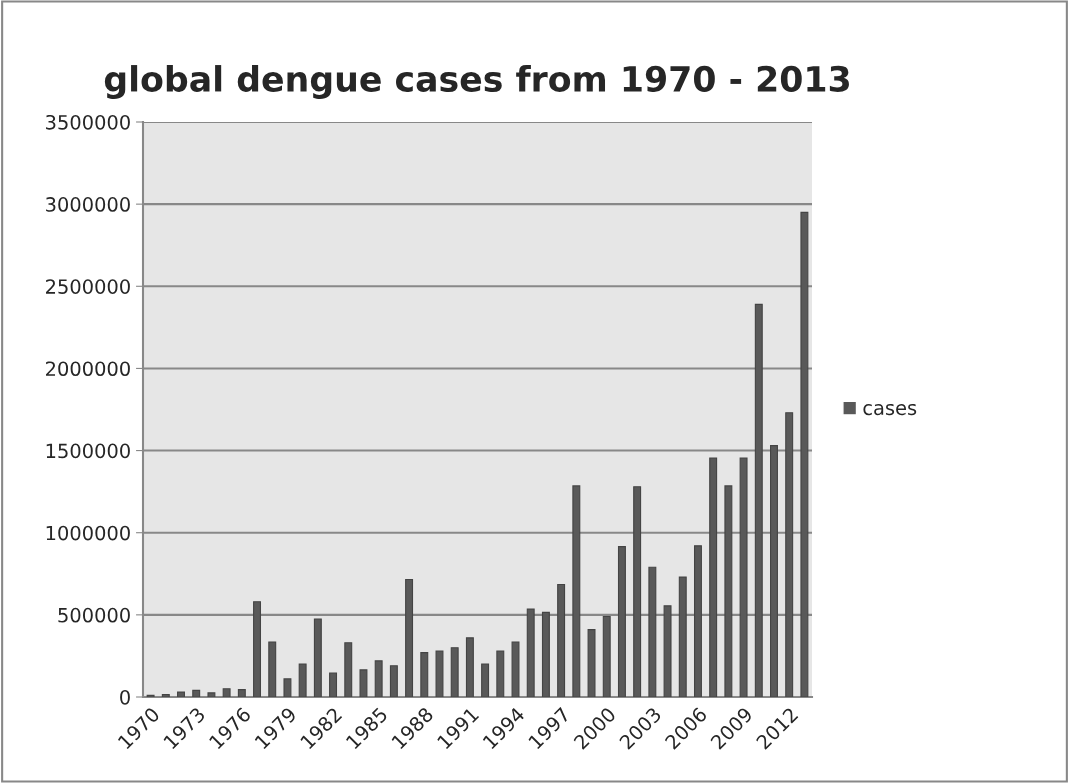  What do you see at coordinates (476, 82) in the screenshot?
I see `chart-title: global dengue cases from 1970 - 2013` at bounding box center [476, 82].